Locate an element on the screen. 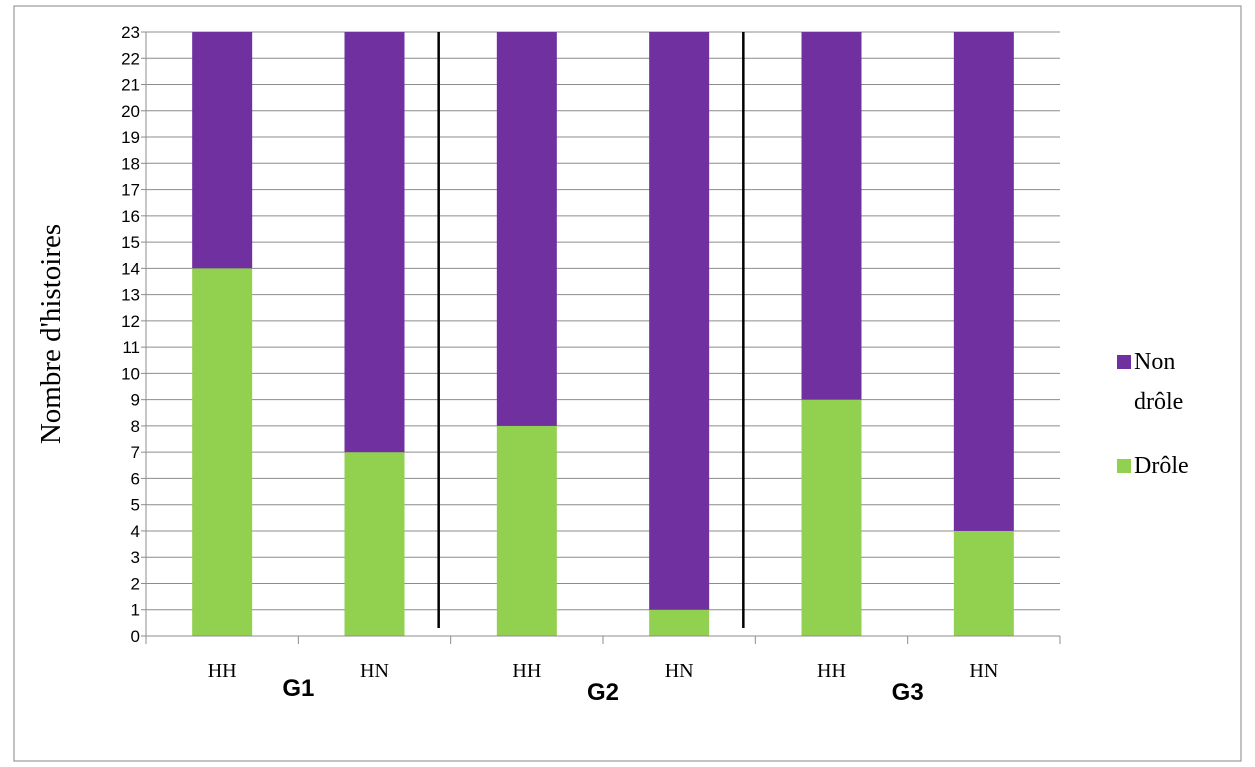  y-tick-label: 19 is located at coordinates (130, 137).